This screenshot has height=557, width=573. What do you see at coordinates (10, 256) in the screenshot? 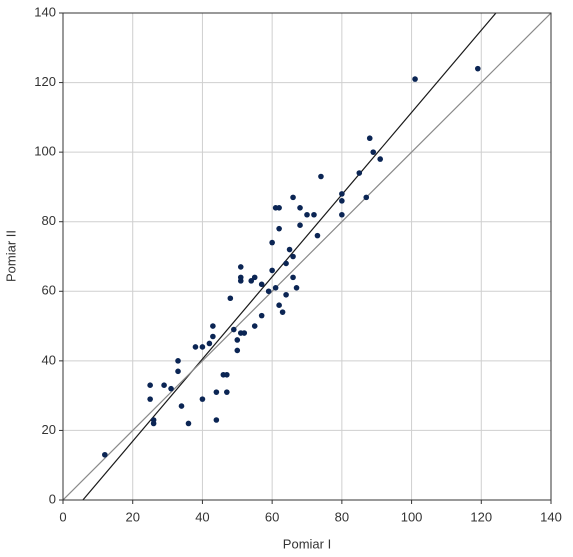
I see `y-axis-label: Pomiar II` at bounding box center [10, 256].